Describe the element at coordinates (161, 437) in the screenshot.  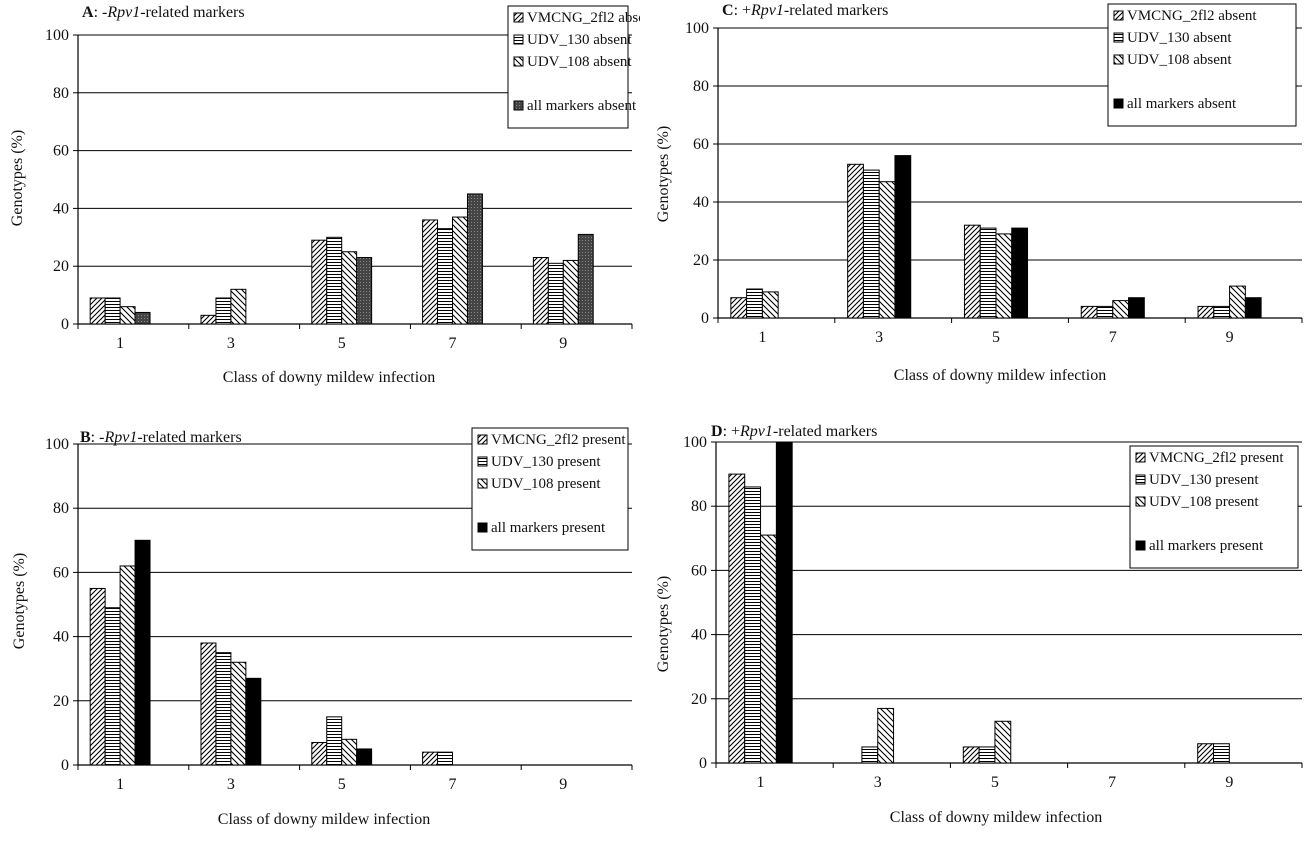
I see `chart-title: B: -Rpv1-related markers` at that location.